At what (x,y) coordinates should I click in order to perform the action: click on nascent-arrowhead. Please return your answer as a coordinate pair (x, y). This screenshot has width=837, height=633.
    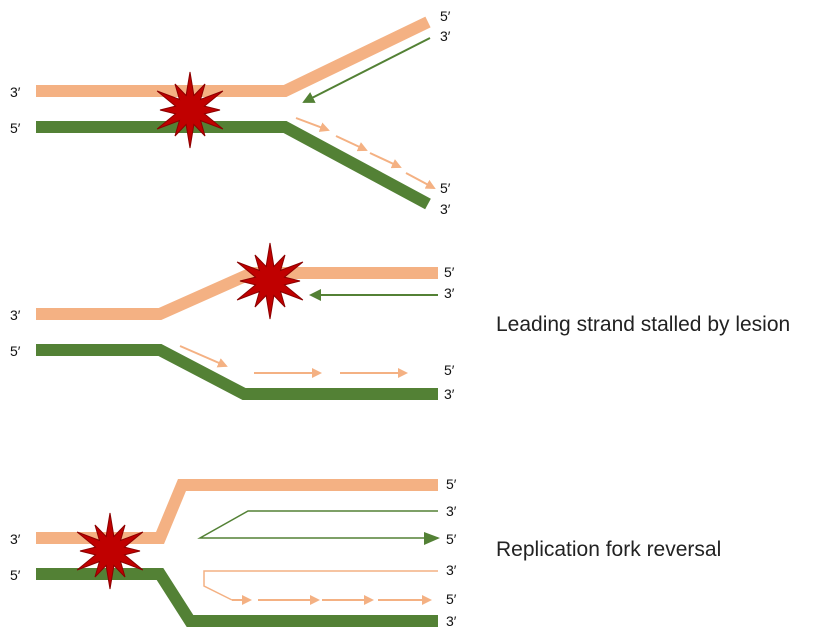
    Looking at the image, I should click on (432, 538).